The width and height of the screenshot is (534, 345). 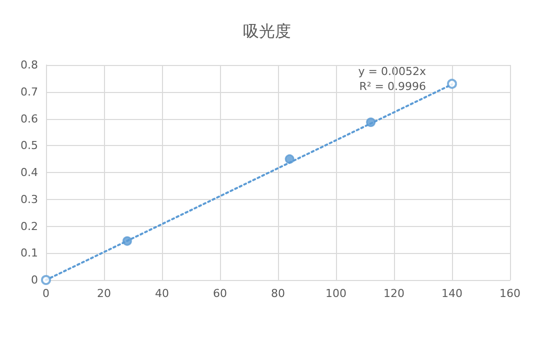 What do you see at coordinates (29, 226) in the screenshot?
I see `y-tick-label: 0.2` at bounding box center [29, 226].